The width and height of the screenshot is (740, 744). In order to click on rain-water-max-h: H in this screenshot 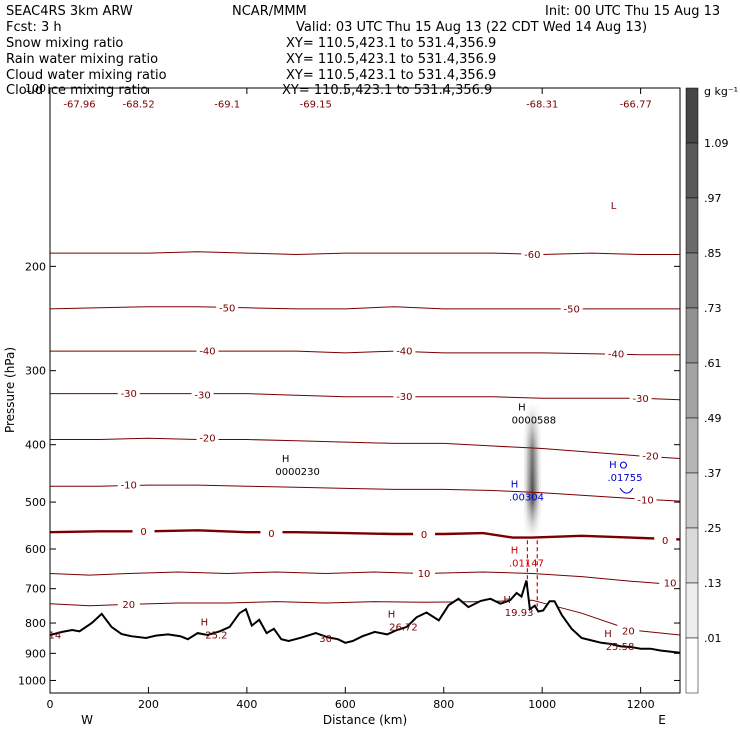, I will do `click(515, 551)`.